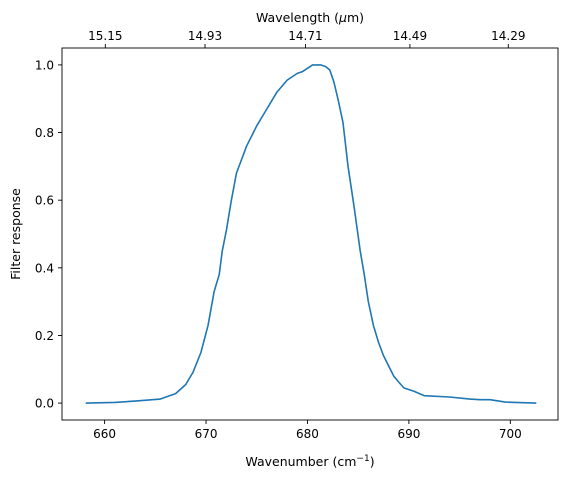 The image size is (570, 480). I want to click on top-x-tick-label: 14.93, so click(205, 36).